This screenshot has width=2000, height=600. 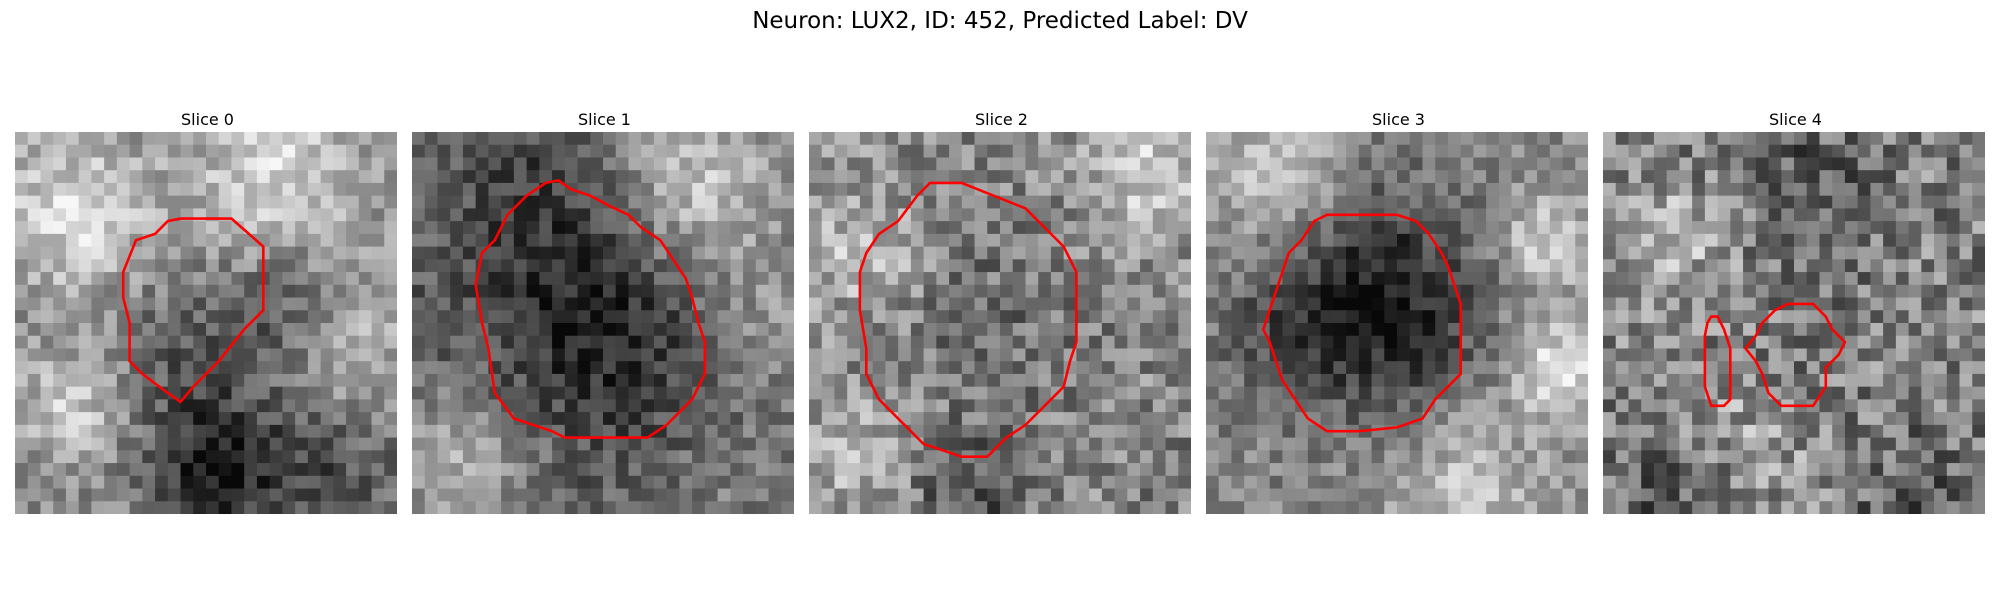 What do you see at coordinates (604, 119) in the screenshot?
I see `slice-title: Slice 1` at bounding box center [604, 119].